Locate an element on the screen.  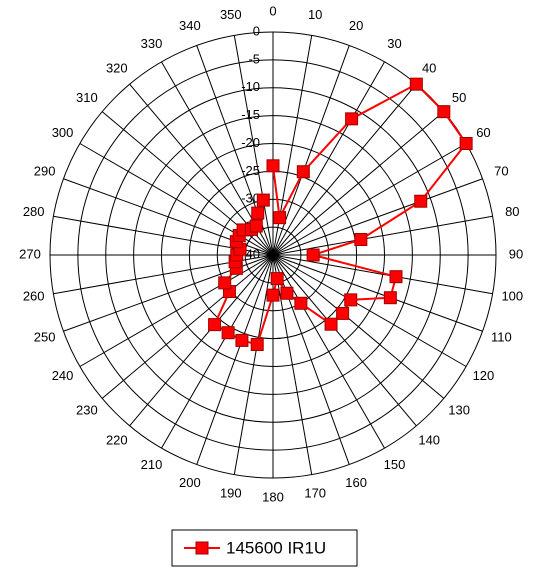
r-tick-label: 0 is located at coordinates (256, 30).